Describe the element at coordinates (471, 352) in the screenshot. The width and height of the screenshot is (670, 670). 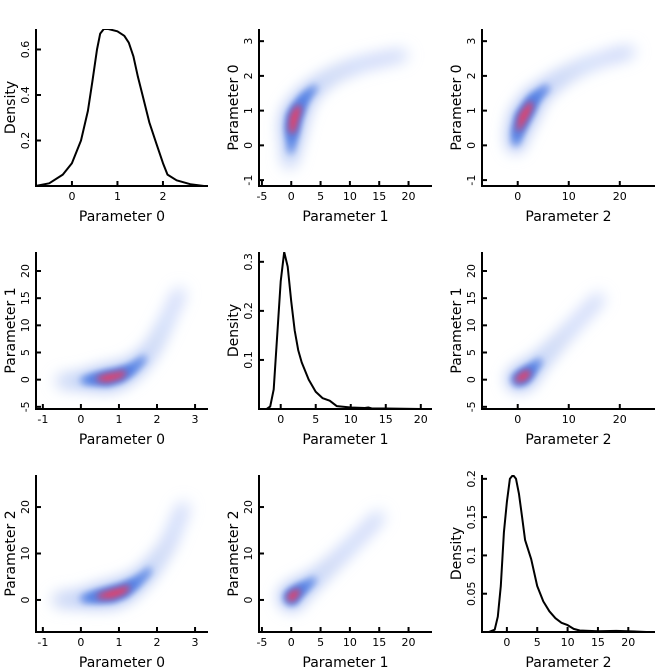
I see `y-tick-label: 5` at that location.